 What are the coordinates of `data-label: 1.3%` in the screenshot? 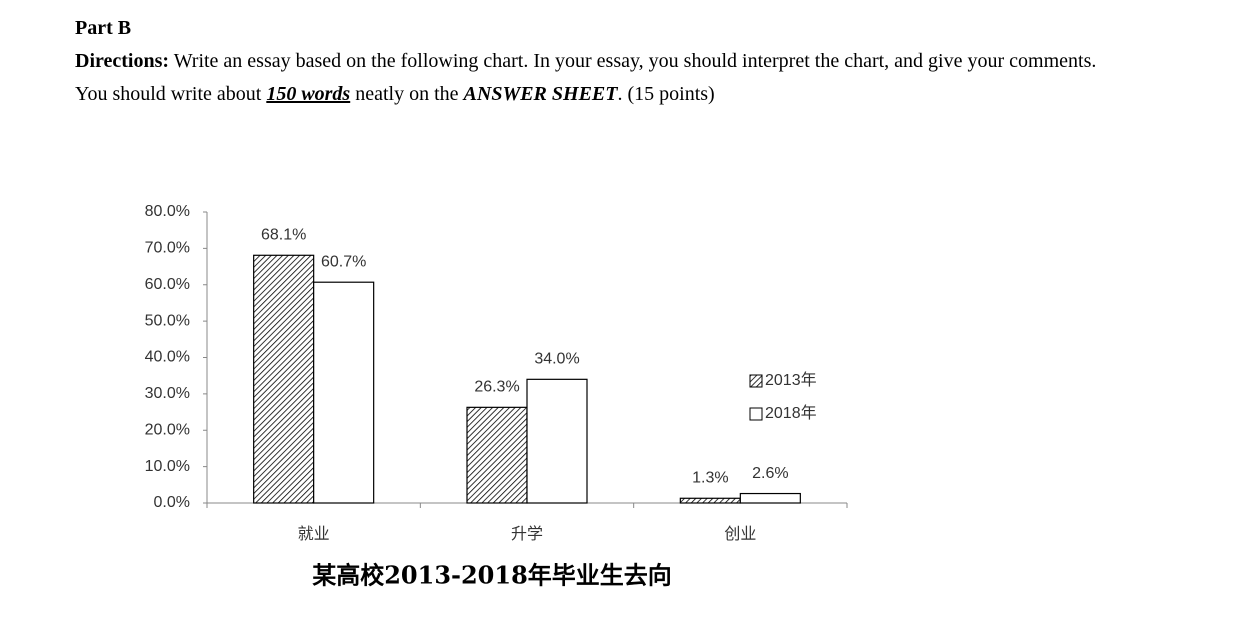 It's located at (710, 477).